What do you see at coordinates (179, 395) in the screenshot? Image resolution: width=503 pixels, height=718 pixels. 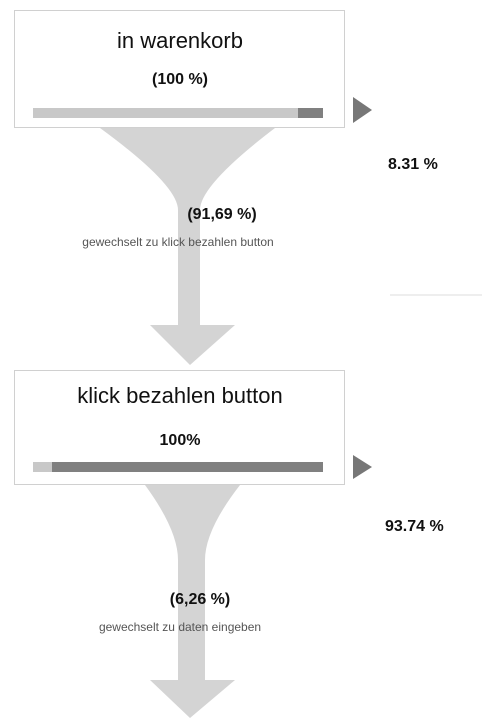 I see `step-label: klick bezahlen button` at bounding box center [179, 395].